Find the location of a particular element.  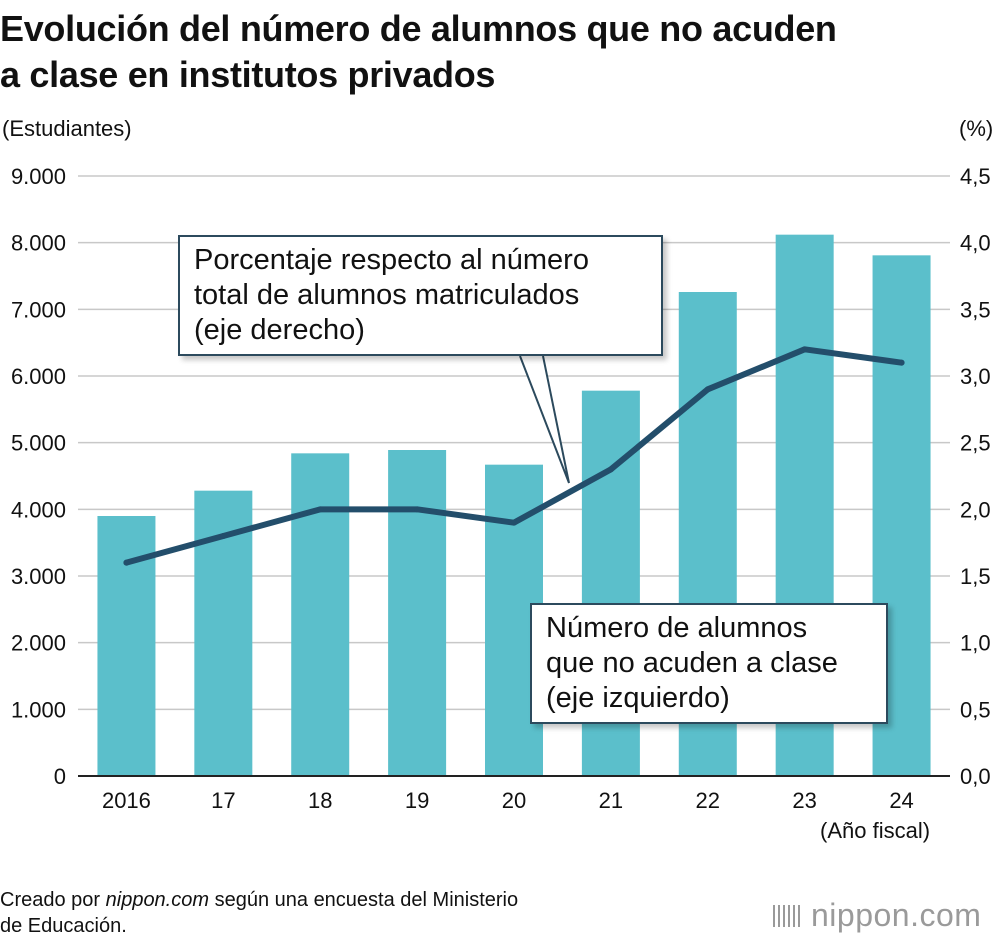

x-tick-label: 2016 is located at coordinates (126, 800).